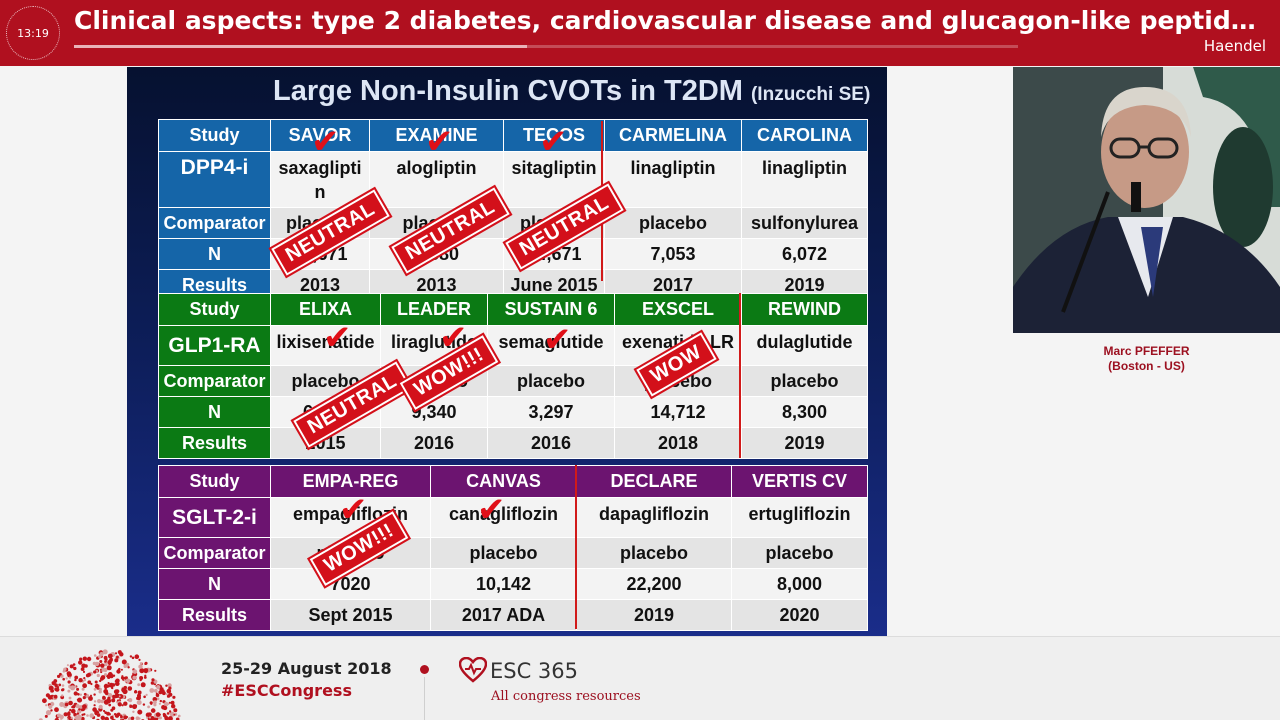  What do you see at coordinates (1146, 351) in the screenshot?
I see `speaker-name: Marc PFEFFER` at bounding box center [1146, 351].